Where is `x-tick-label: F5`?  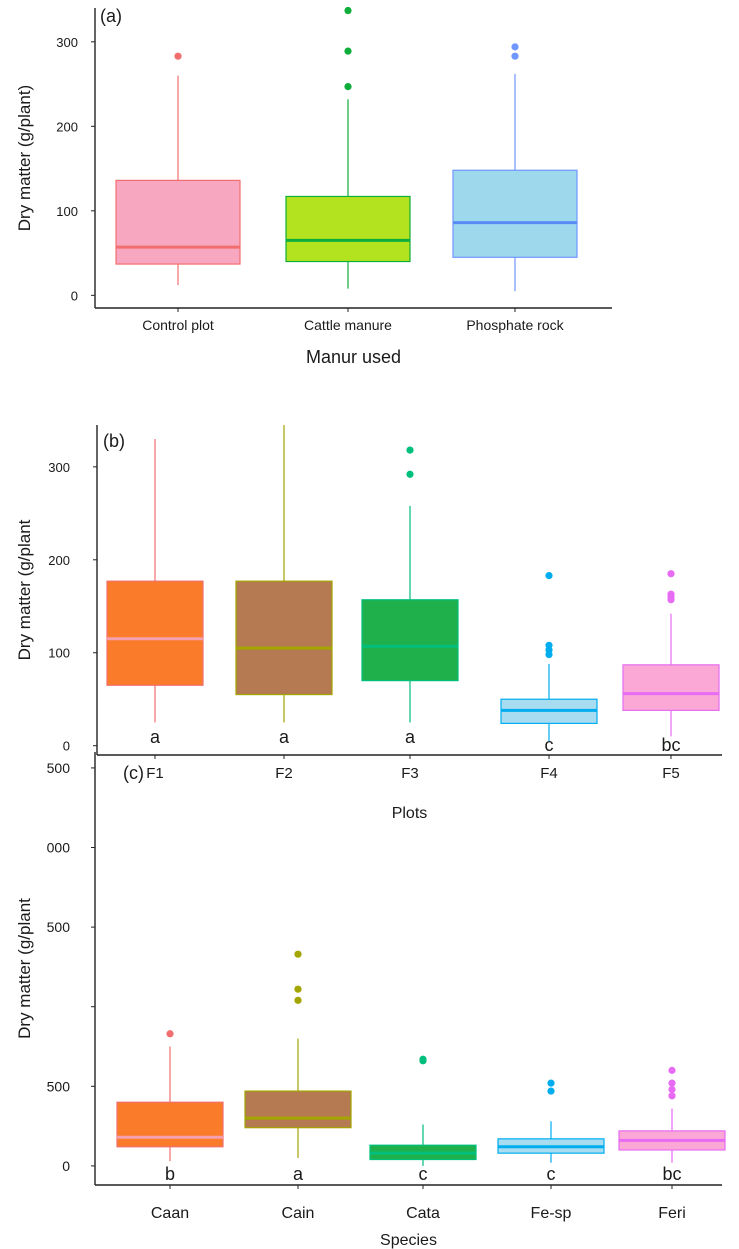
x-tick-label: F5 is located at coordinates (671, 773).